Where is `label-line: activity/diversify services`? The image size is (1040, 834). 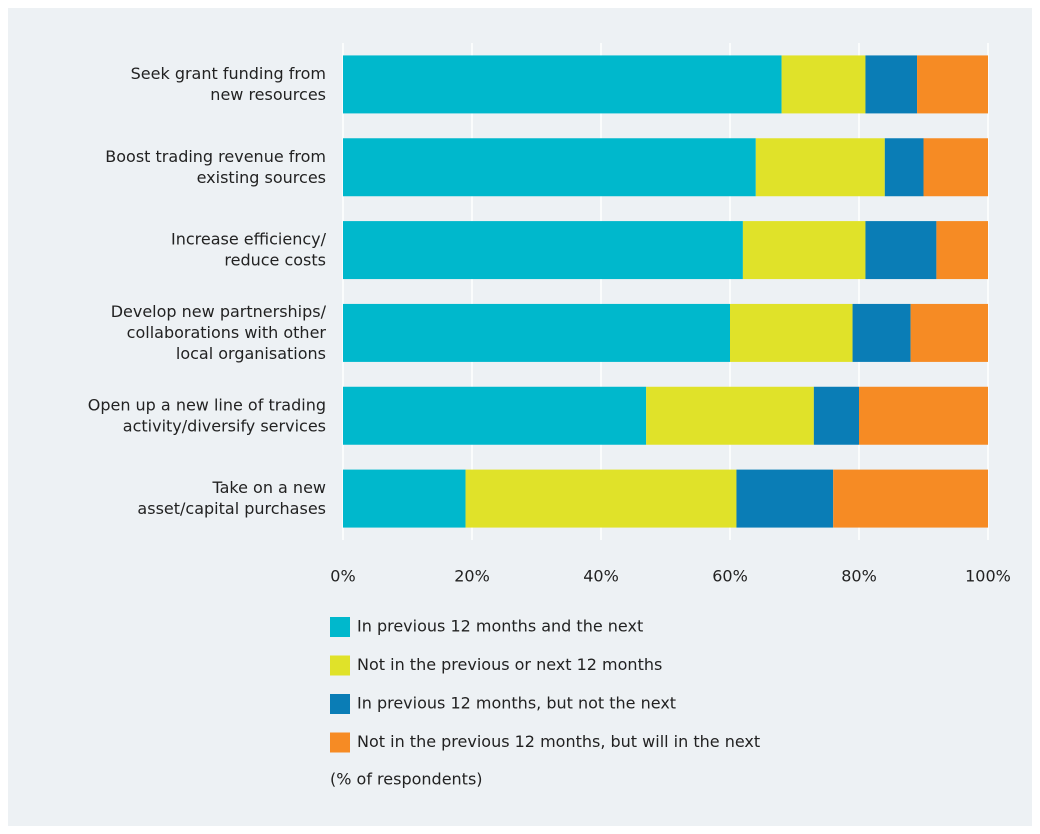
label-line: activity/diversify services is located at coordinates (224, 425).